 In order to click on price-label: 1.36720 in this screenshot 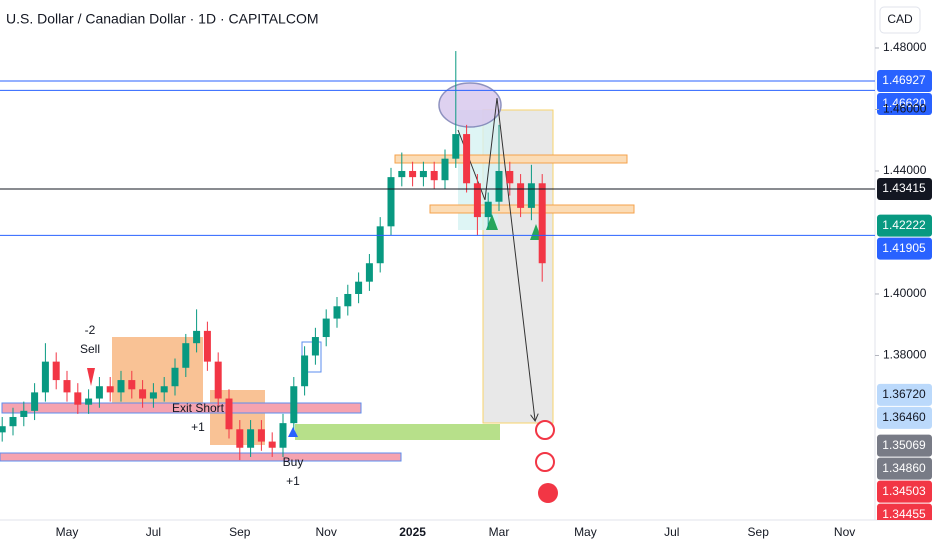, I will do `click(904, 394)`.